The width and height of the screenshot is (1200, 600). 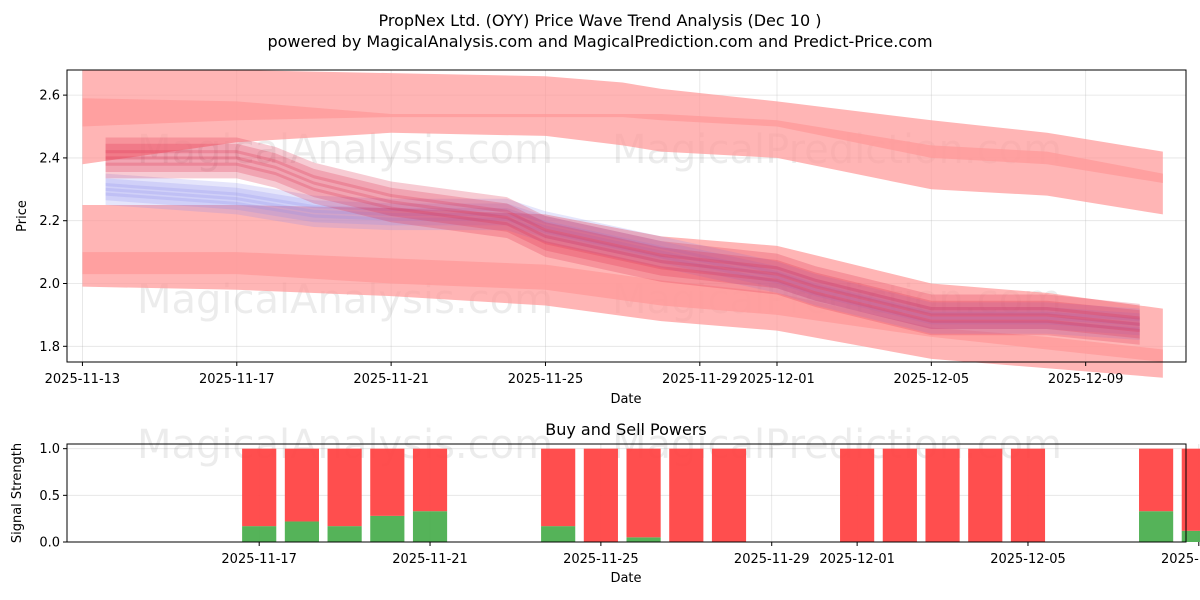 What do you see at coordinates (626, 429) in the screenshot?
I see `power-chart-title: Buy and Sell Powers` at bounding box center [626, 429].